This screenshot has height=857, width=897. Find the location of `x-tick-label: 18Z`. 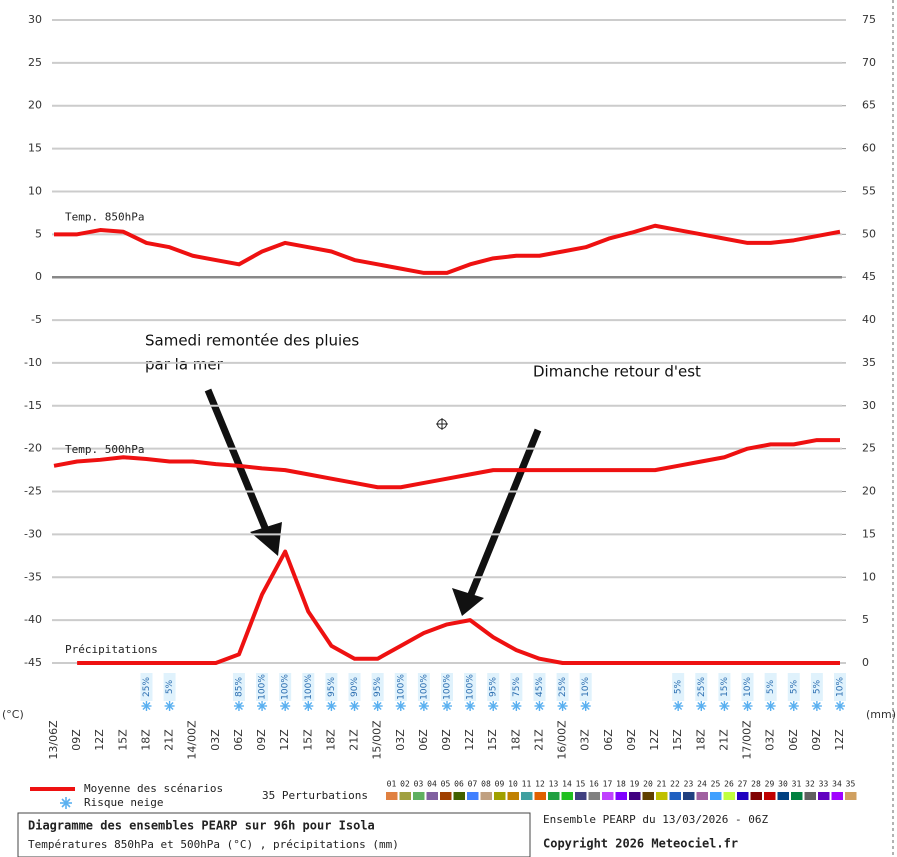

x-tick-label: 18Z is located at coordinates (330, 740).